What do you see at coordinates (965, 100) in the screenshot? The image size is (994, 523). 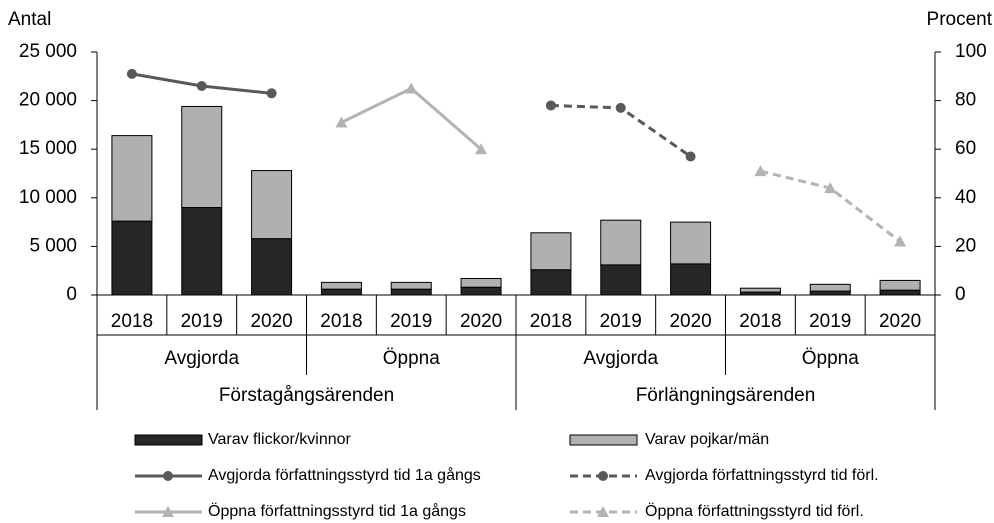 I see `y2-tick-label: 80` at bounding box center [965, 100].